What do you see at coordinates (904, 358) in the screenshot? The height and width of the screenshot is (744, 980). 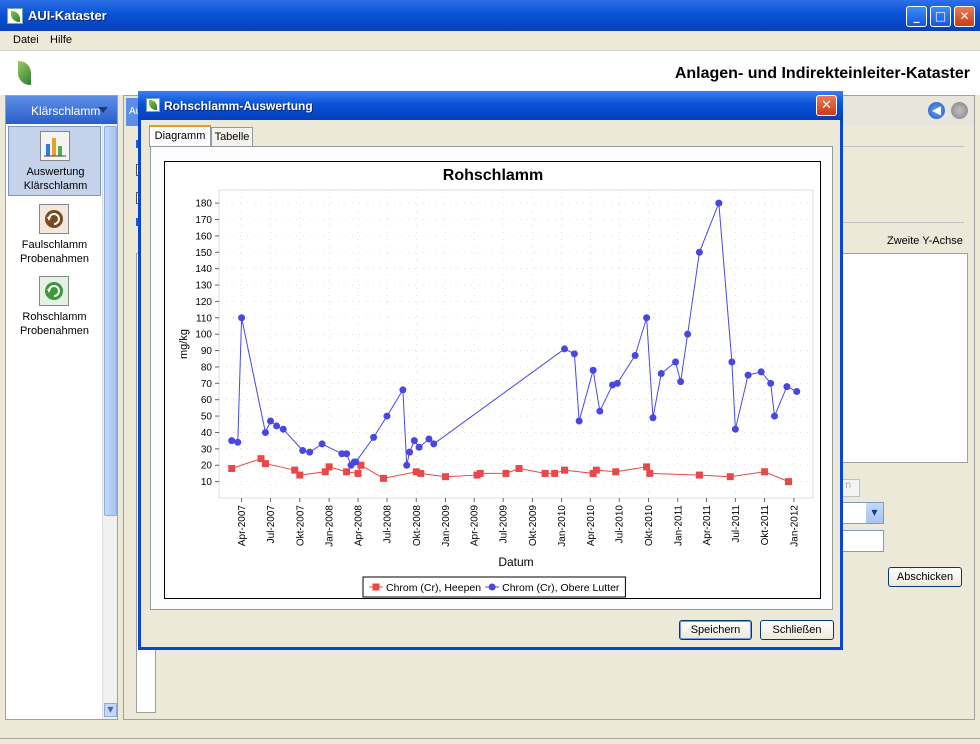 I see `second-y-axis-list` at bounding box center [904, 358].